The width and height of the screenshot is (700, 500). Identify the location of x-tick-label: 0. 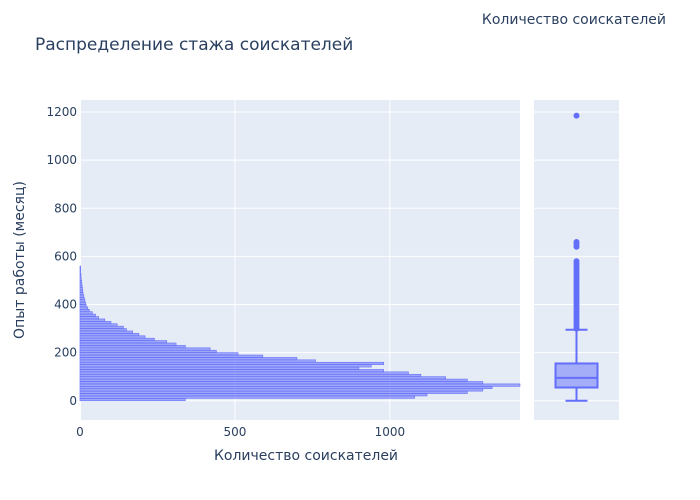
(80, 432).